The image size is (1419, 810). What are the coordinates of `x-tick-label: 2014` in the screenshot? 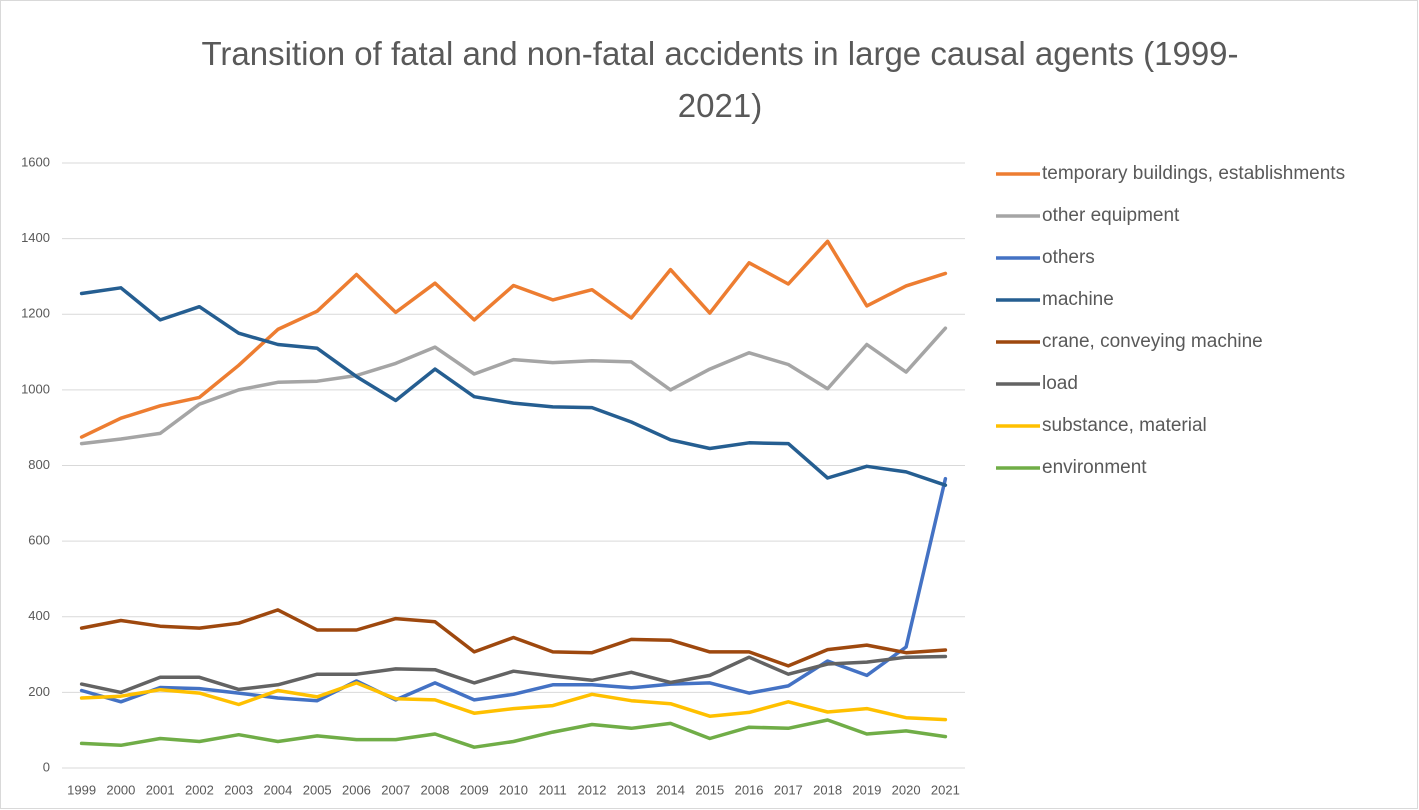 It's located at (670, 789).